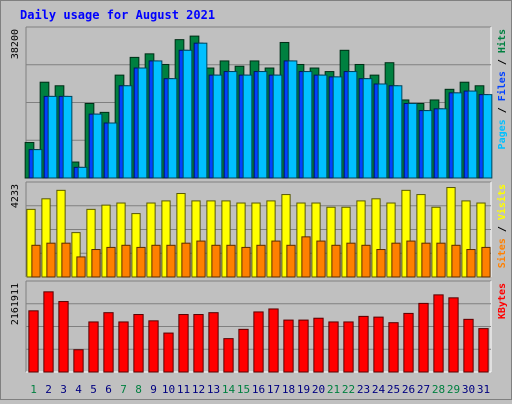 The width and height of the screenshot is (512, 404). Describe the element at coordinates (379, 389) in the screenshot. I see `x-tick-label-day-24: 24` at that location.